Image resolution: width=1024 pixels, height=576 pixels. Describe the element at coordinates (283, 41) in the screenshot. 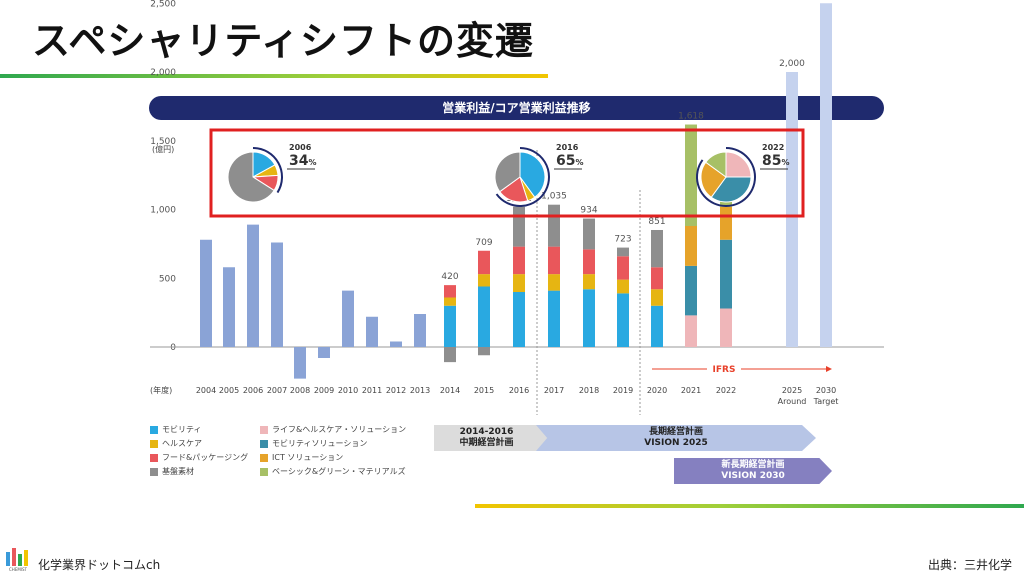

I see `page-title: スペシャリティシフトの変遷` at that location.